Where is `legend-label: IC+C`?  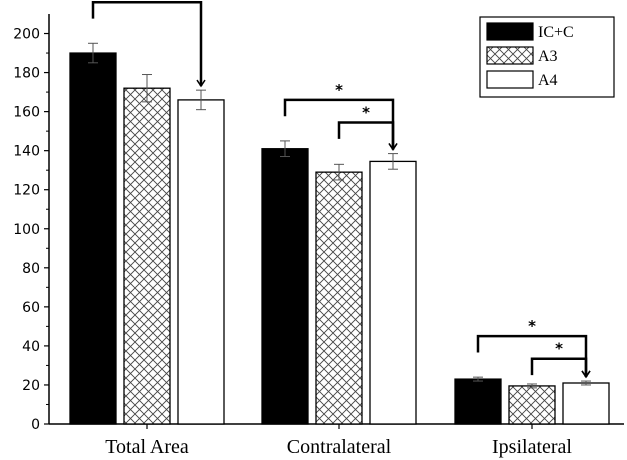 legend-label: IC+C is located at coordinates (556, 32).